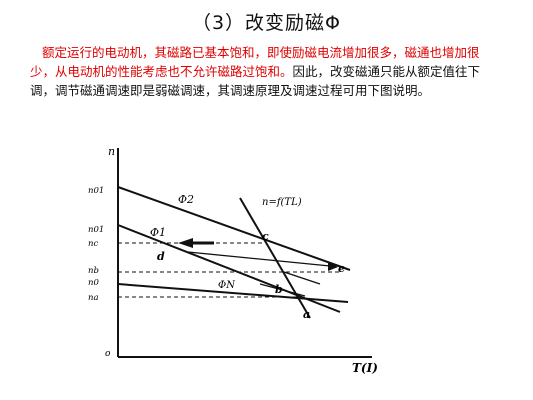 This screenshot has width=533, height=400. What do you see at coordinates (333, 266) in the screenshot?
I see `arrow-d-to-e-head` at bounding box center [333, 266].